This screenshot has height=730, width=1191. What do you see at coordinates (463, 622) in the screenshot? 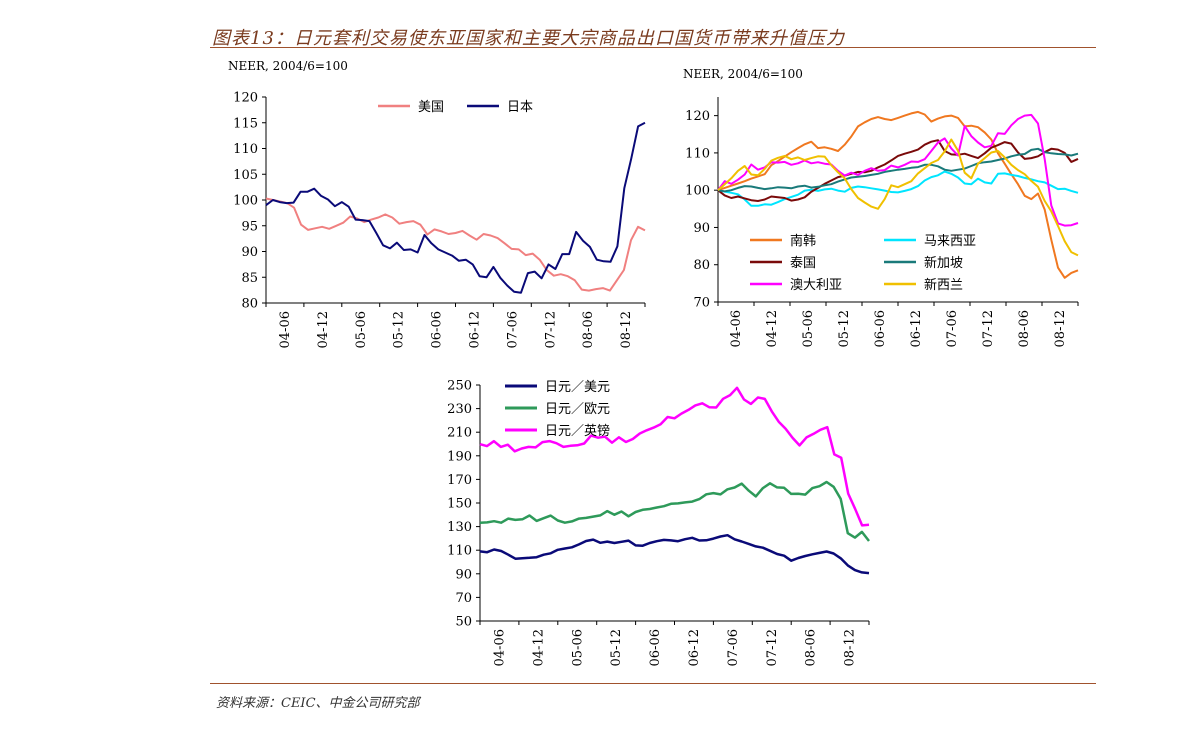
I see `y-tick-label: 50` at bounding box center [463, 622].